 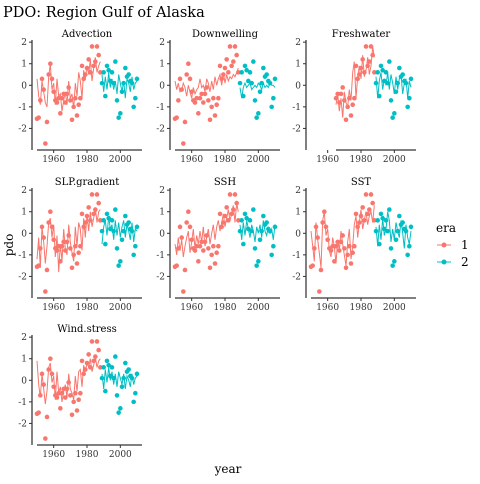 I want to click on panel-advection: Advection-2-10121960 1980 2000, so click(x=80, y=97).